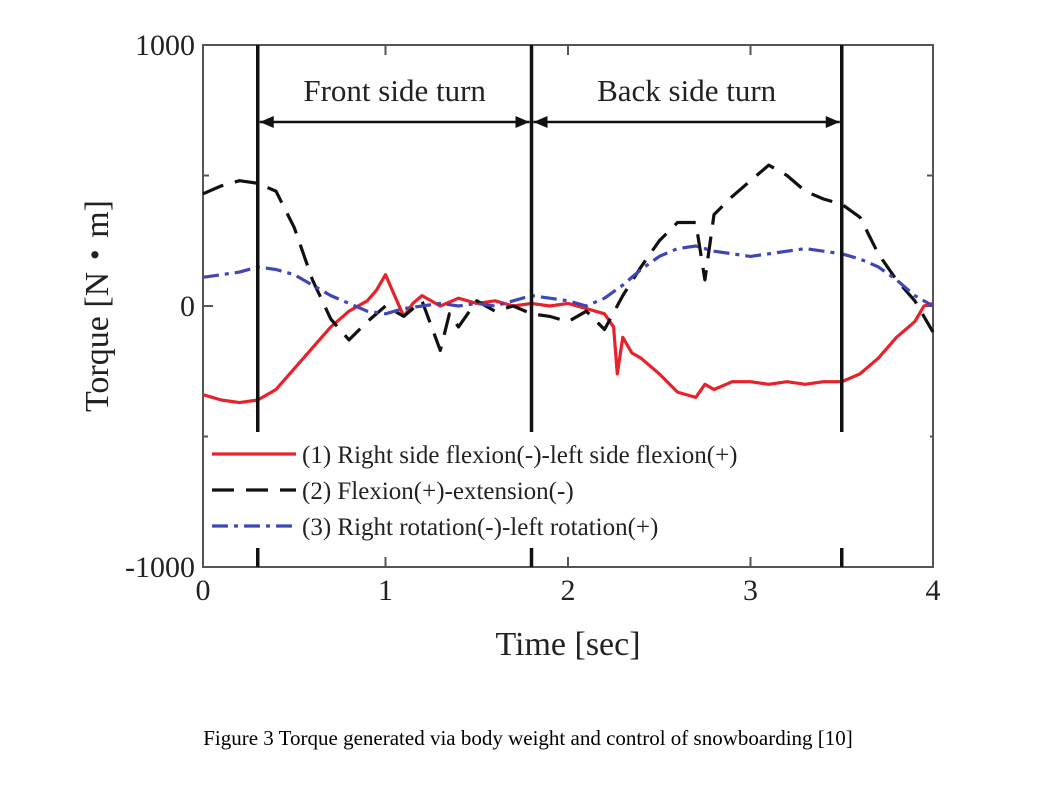 The image size is (1056, 798). What do you see at coordinates (750, 590) in the screenshot?
I see `x-tick-label: 3` at bounding box center [750, 590].